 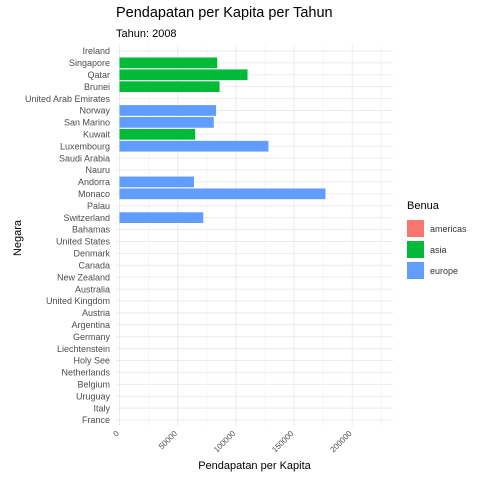 I want to click on y-tick-label: Italy, so click(x=101, y=408).